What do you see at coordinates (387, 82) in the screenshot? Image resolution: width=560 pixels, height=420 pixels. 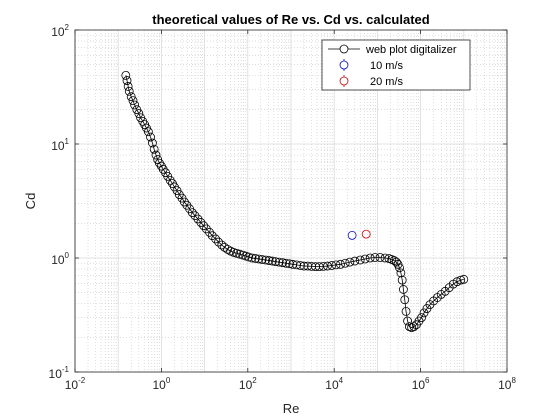 I see `legend-entry-label: 20 m/s` at bounding box center [387, 82].